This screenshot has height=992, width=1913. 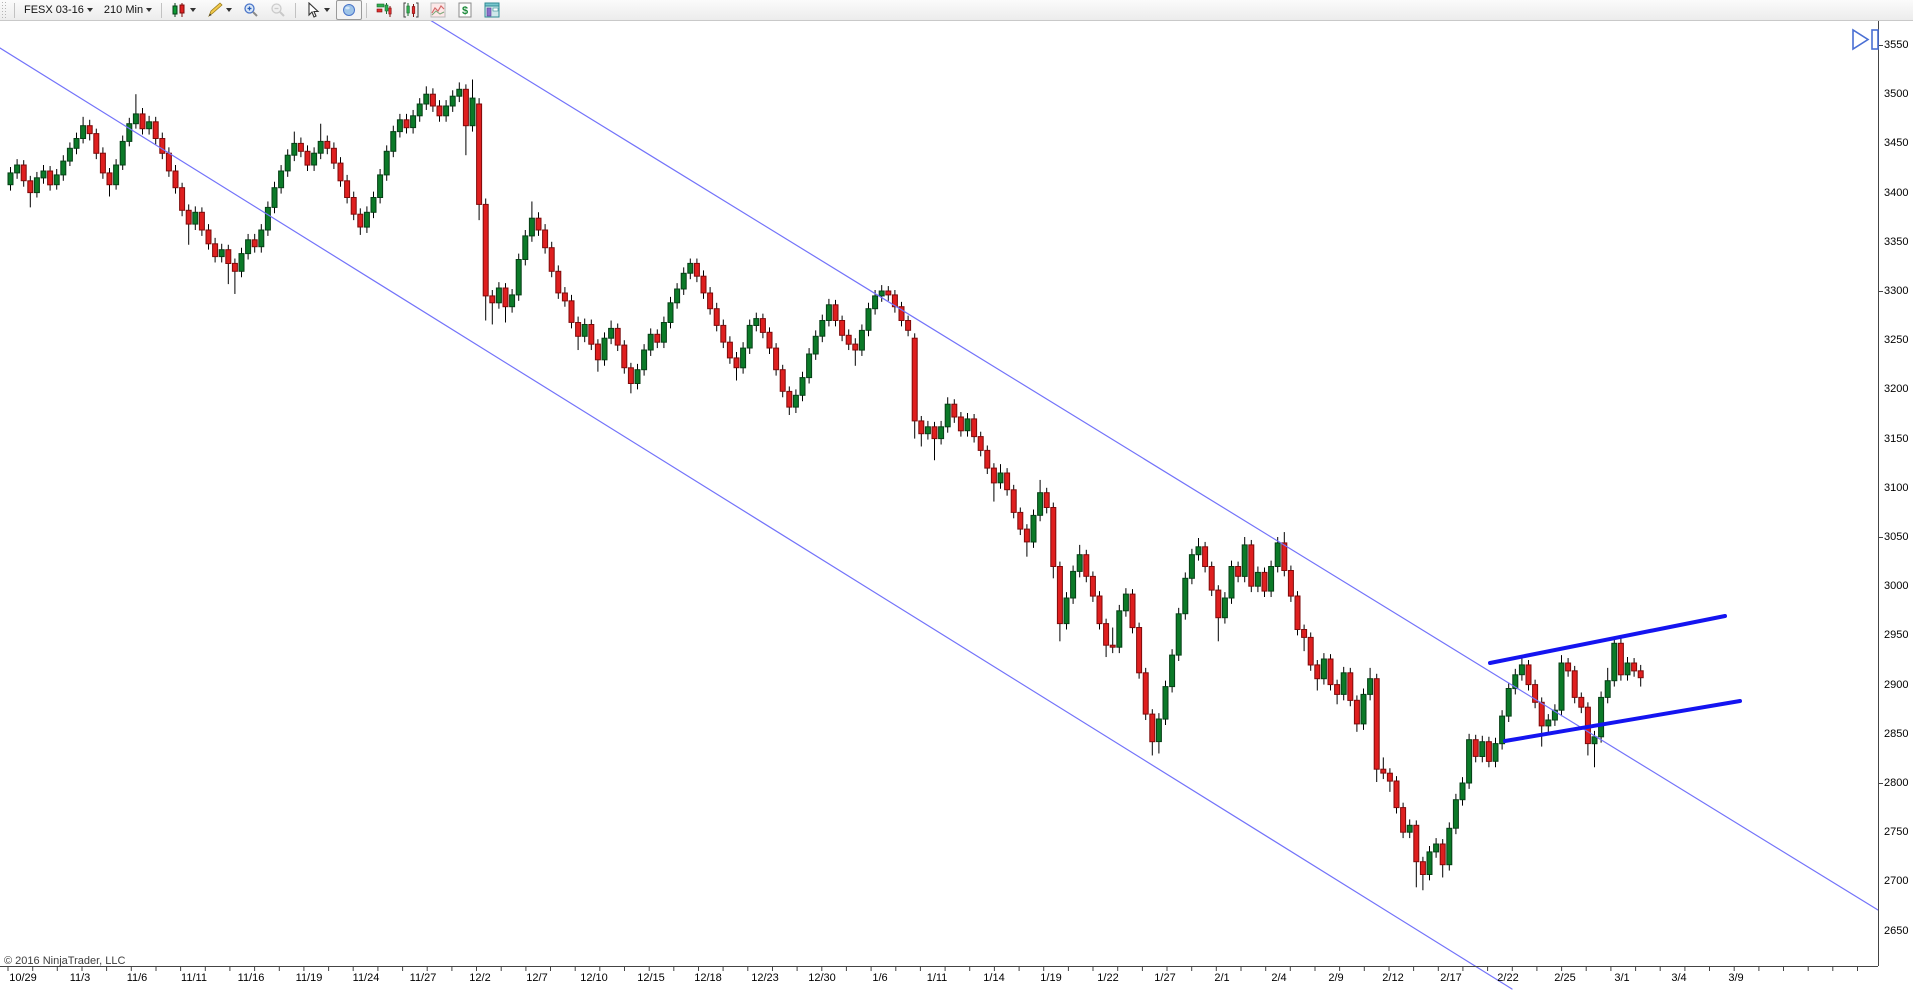 I want to click on chart-toolbar: FESX 03-16 210 Min, so click(x=956, y=10).